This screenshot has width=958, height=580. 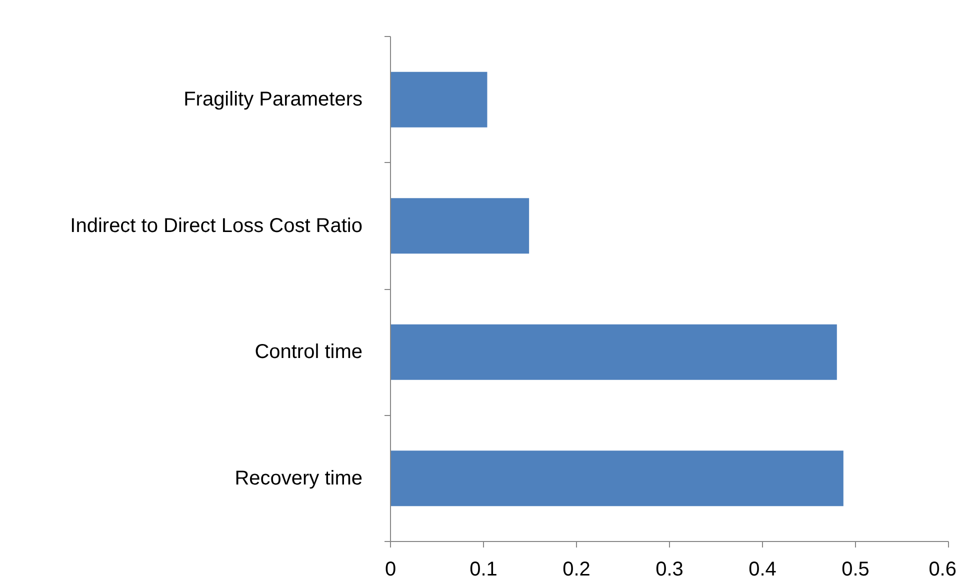 I want to click on y-tick-label: Fragility Parameters, so click(x=273, y=99).